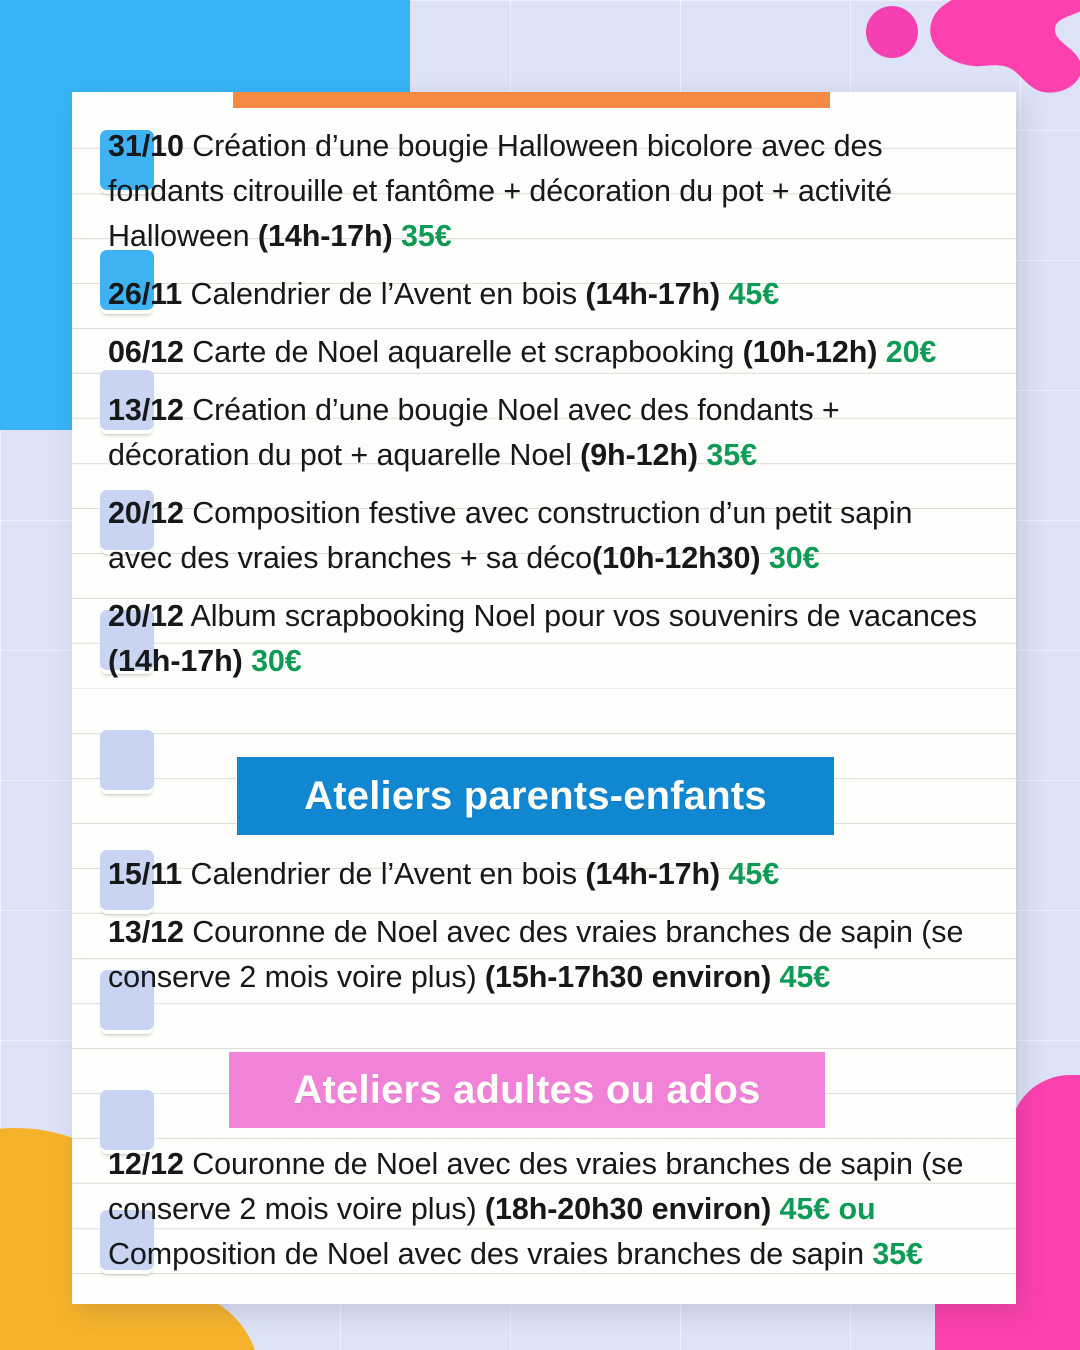 This screenshot has height=1350, width=1080. What do you see at coordinates (113, 698) in the screenshot?
I see `spiral-binding-holes` at bounding box center [113, 698].